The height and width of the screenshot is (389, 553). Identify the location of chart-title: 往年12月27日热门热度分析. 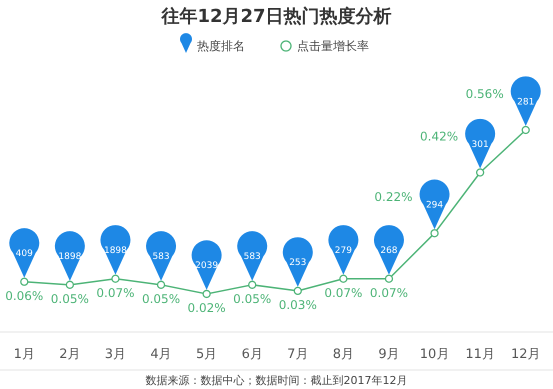
(276, 16).